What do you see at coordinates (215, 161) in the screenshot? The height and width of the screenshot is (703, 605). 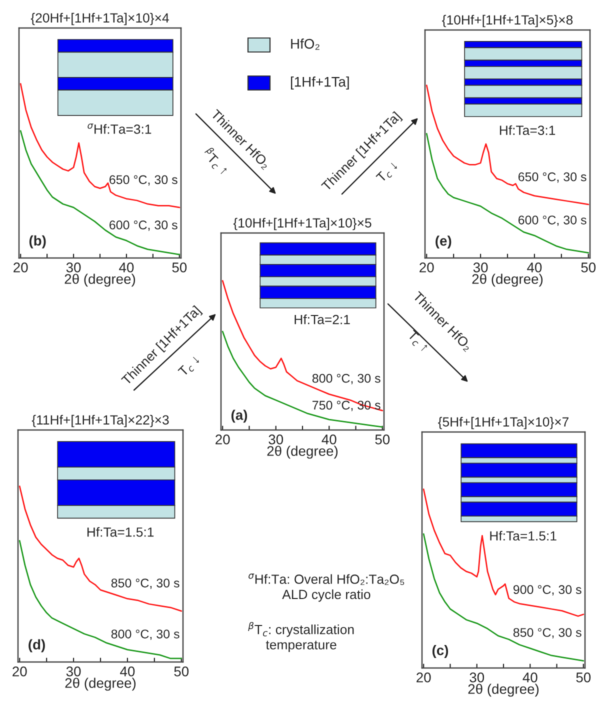 I see `text: $^{β}$T$_{c}$ ↑` at bounding box center [215, 161].